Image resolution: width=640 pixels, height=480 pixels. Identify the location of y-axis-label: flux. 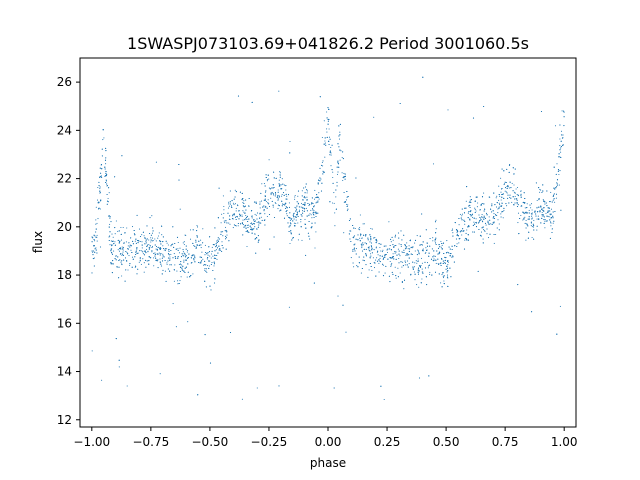
(38, 242).